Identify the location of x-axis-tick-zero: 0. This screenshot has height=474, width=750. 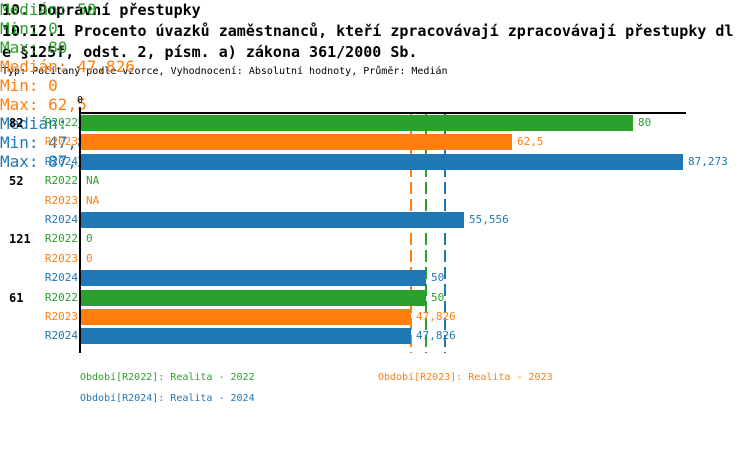
(80, 100).